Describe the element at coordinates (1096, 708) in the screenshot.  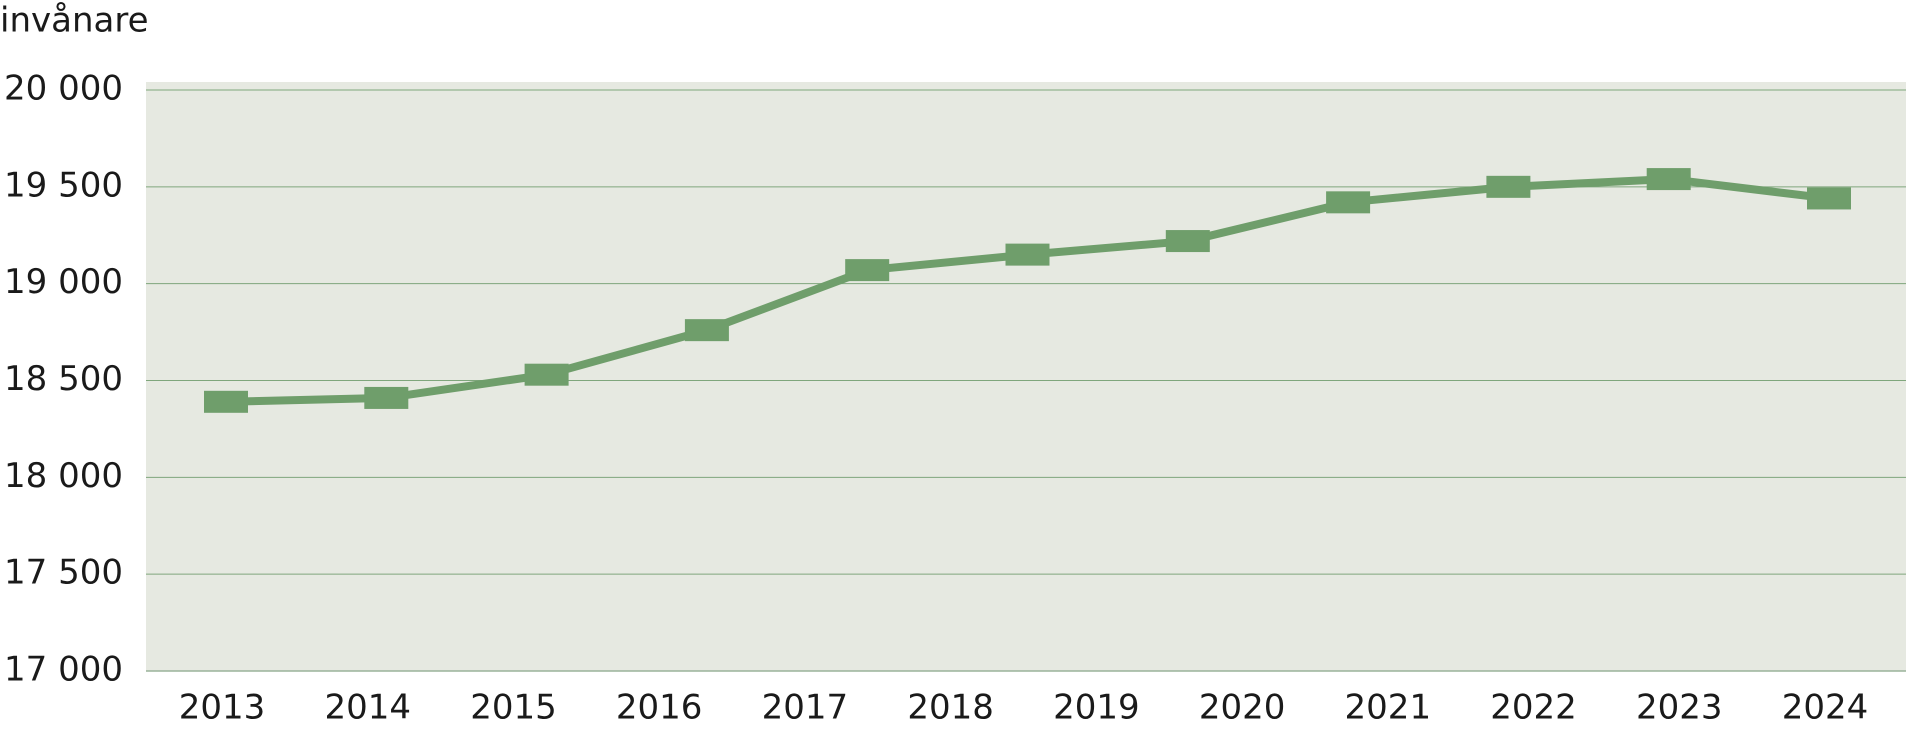
I see `x-tick-label: 2019` at that location.